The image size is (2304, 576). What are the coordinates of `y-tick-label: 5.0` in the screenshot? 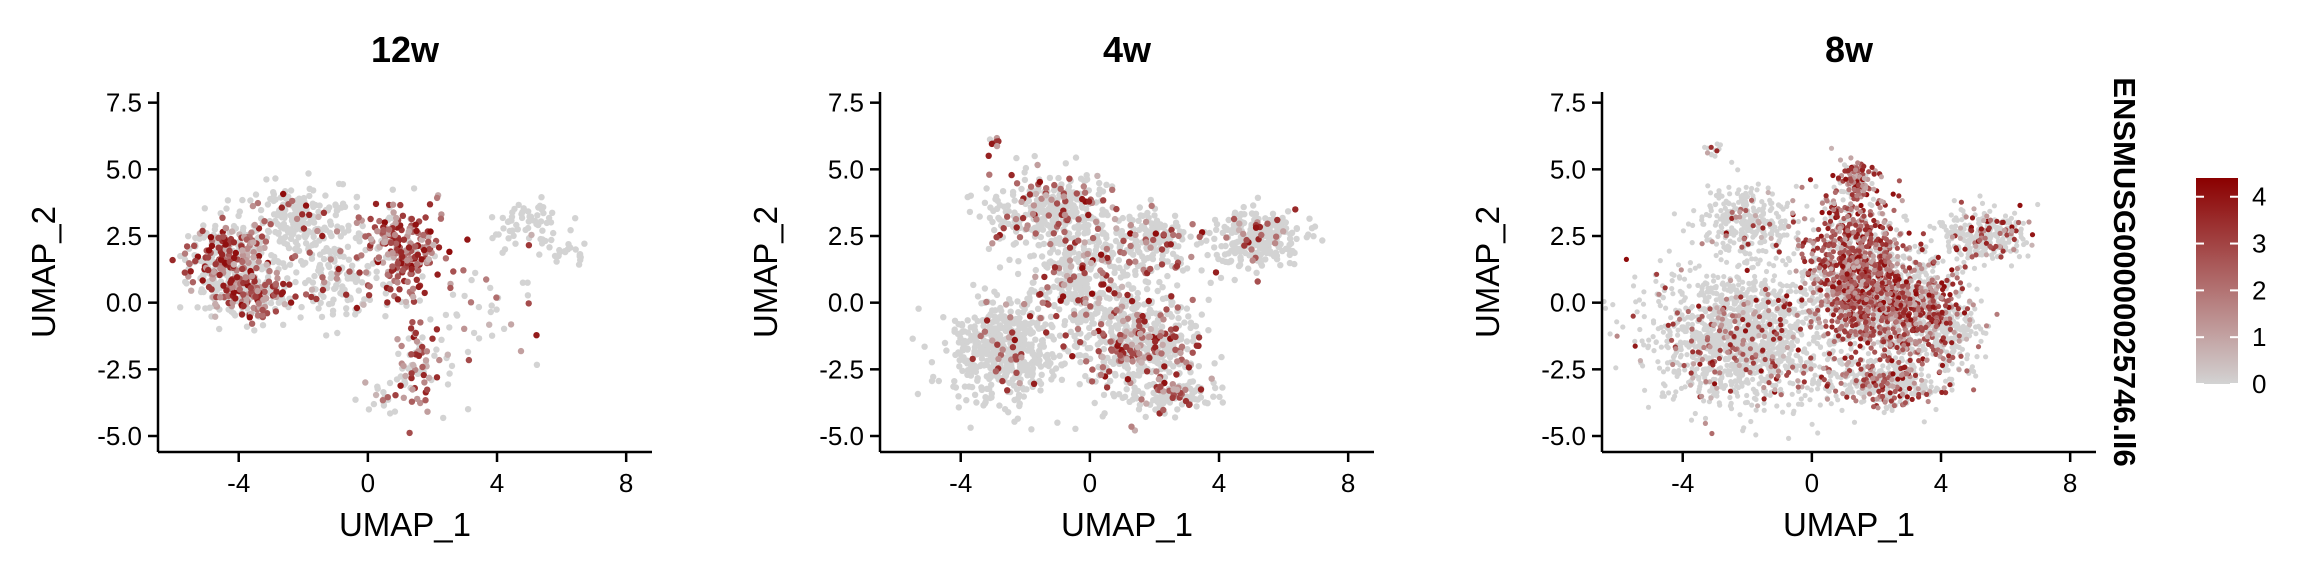 It's located at (124, 169).